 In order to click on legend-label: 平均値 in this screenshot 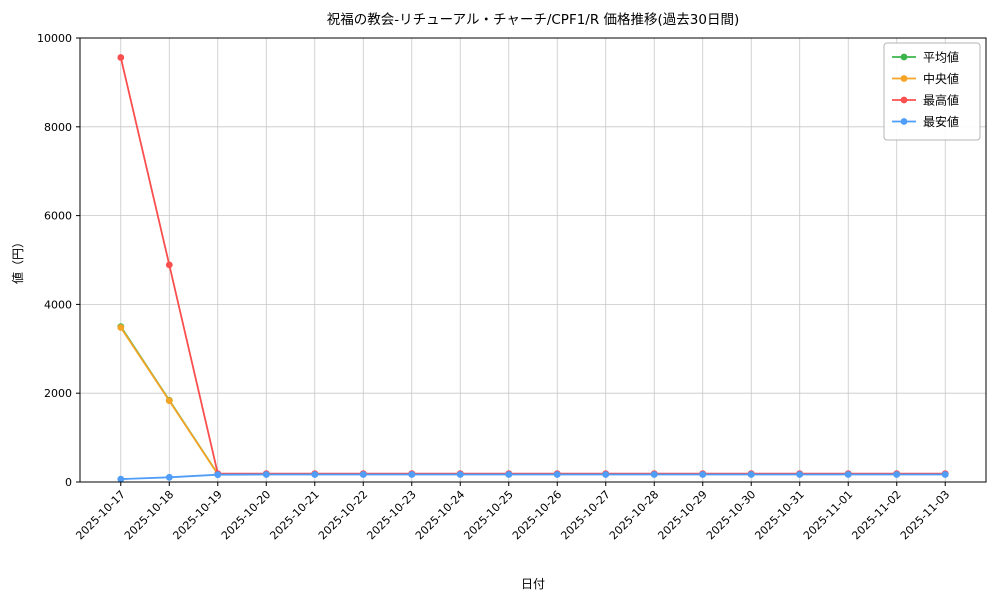, I will do `click(941, 57)`.